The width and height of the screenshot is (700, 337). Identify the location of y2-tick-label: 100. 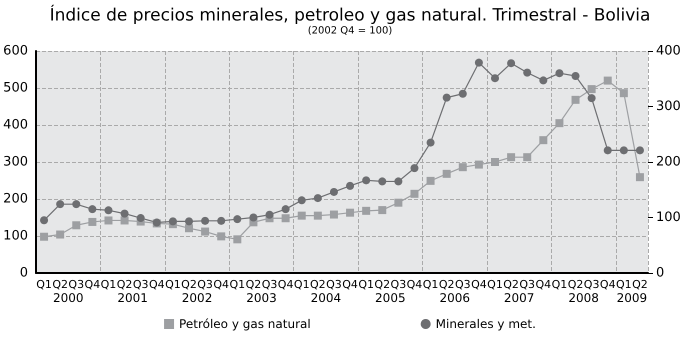
(668, 217).